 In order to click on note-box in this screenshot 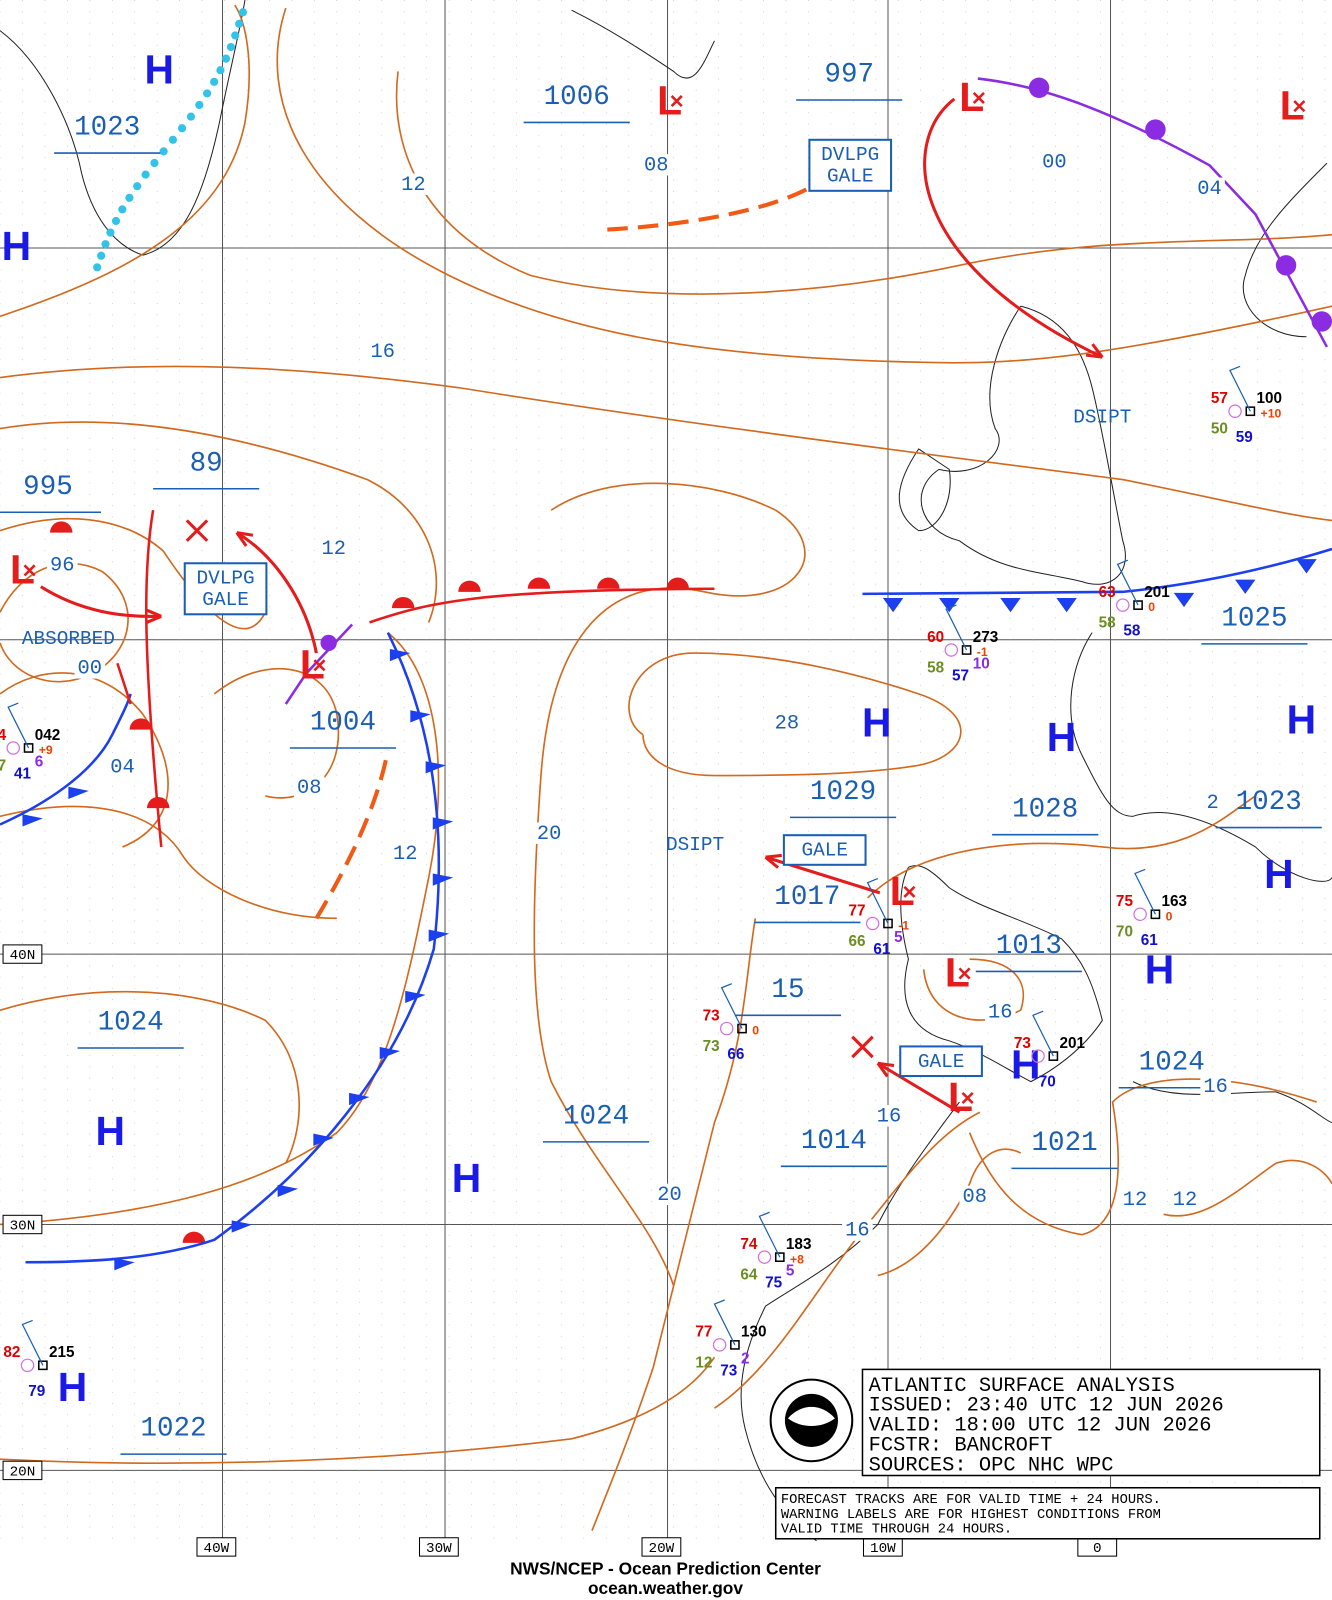, I will do `click(1047, 1513)`.